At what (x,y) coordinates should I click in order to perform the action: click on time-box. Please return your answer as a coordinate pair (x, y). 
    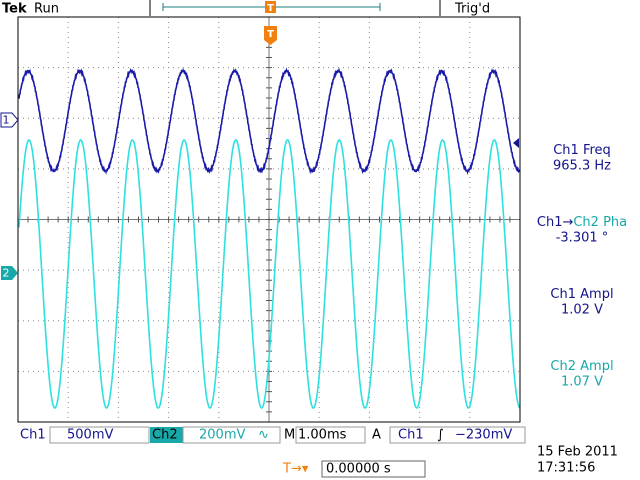
    Looking at the image, I should click on (330, 435).